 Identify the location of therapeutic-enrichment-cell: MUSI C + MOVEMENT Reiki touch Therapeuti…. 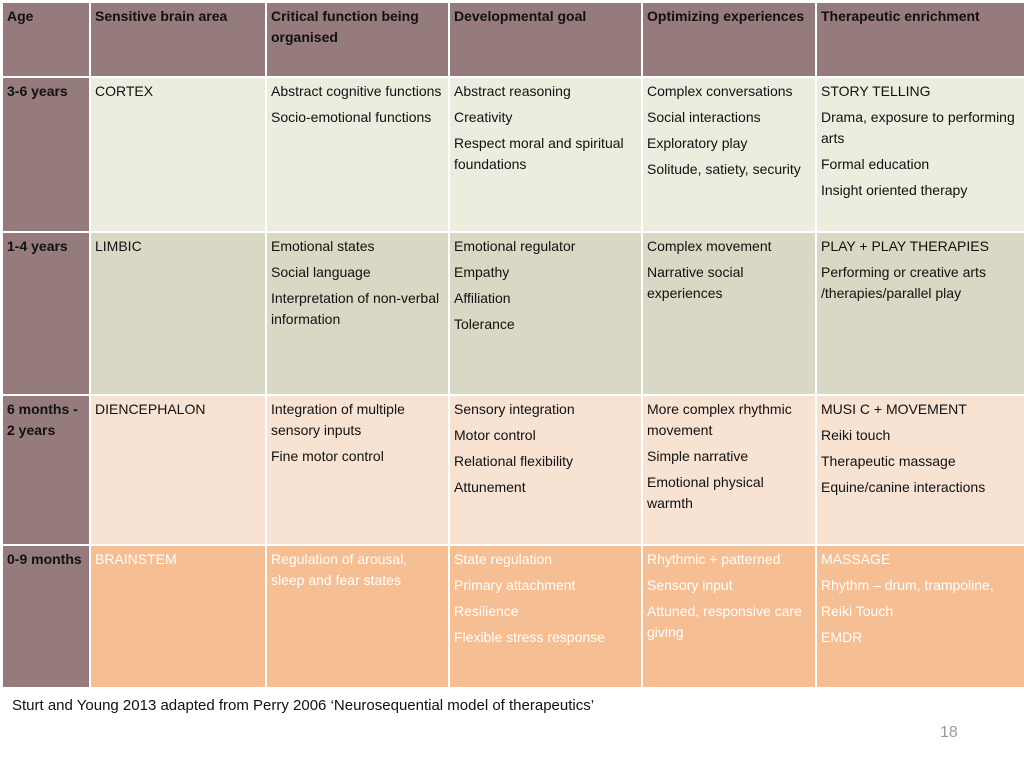
(920, 470).